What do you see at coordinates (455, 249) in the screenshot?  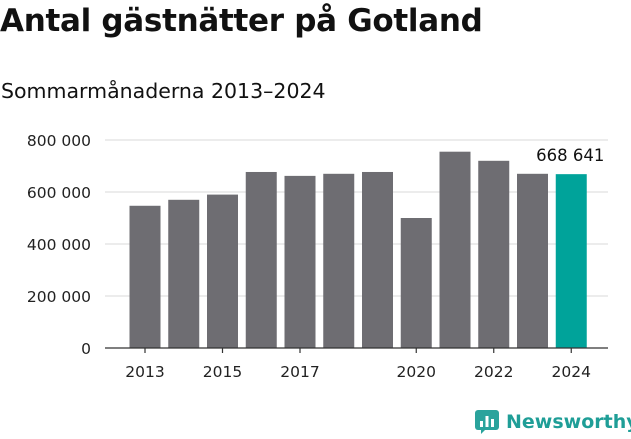 I see `bar-2021` at bounding box center [455, 249].